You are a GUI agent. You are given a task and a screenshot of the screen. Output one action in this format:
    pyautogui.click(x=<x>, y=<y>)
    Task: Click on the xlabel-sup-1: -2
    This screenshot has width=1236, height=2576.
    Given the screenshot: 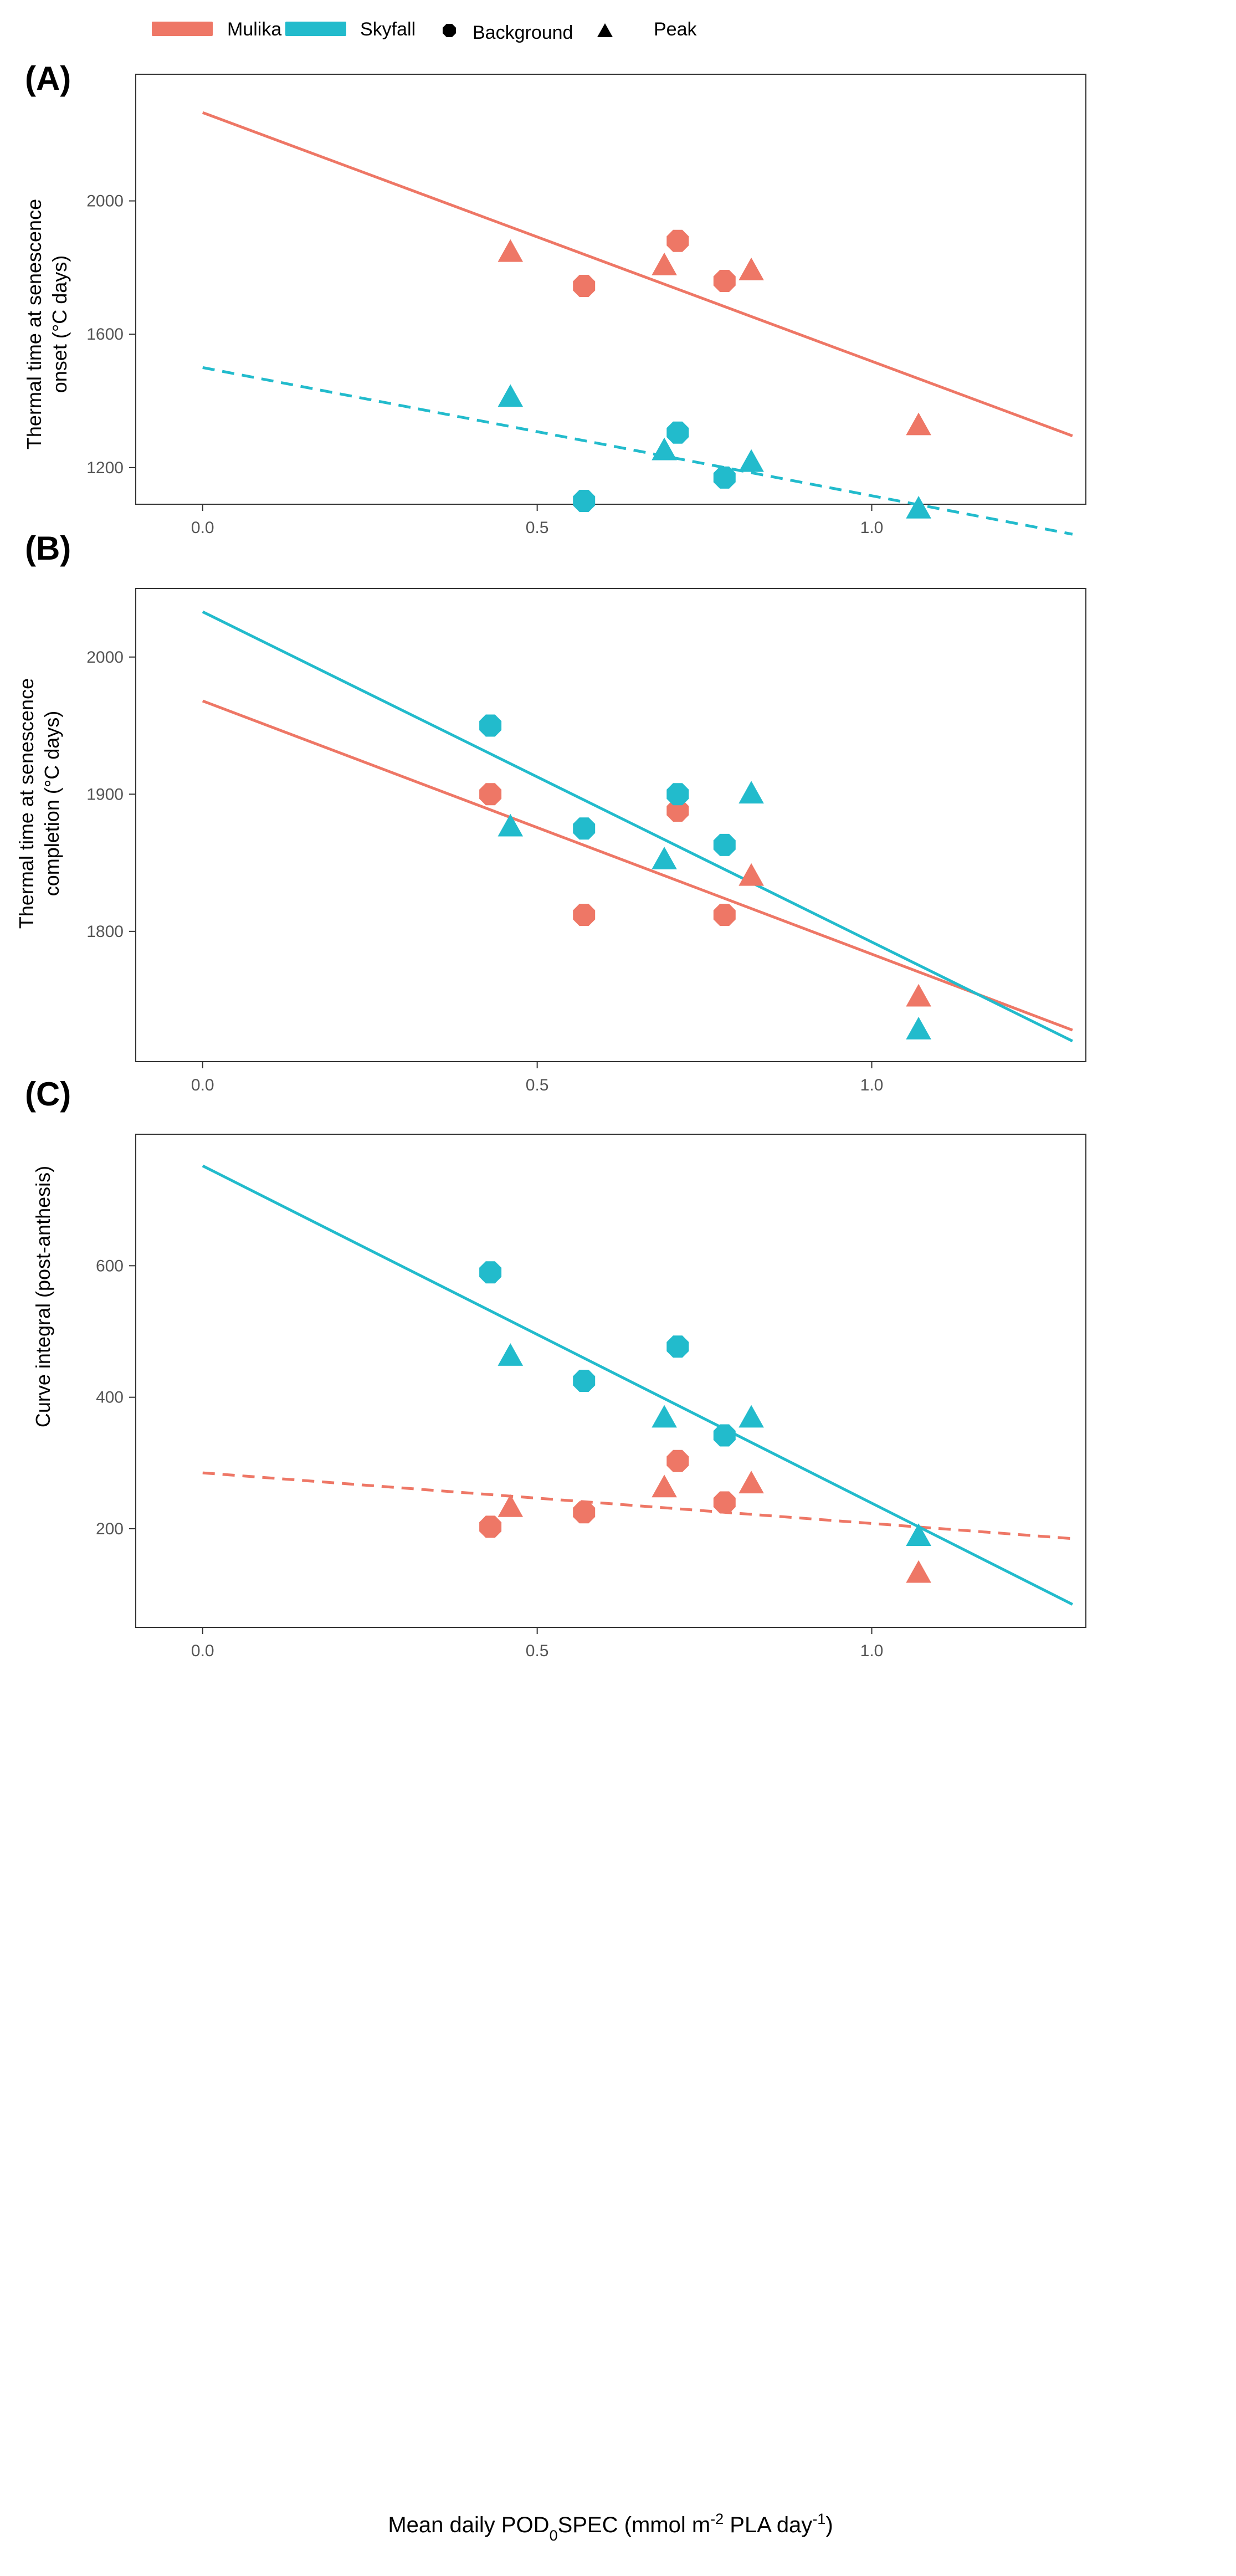 What is the action you would take?
    pyautogui.click(x=717, y=2519)
    